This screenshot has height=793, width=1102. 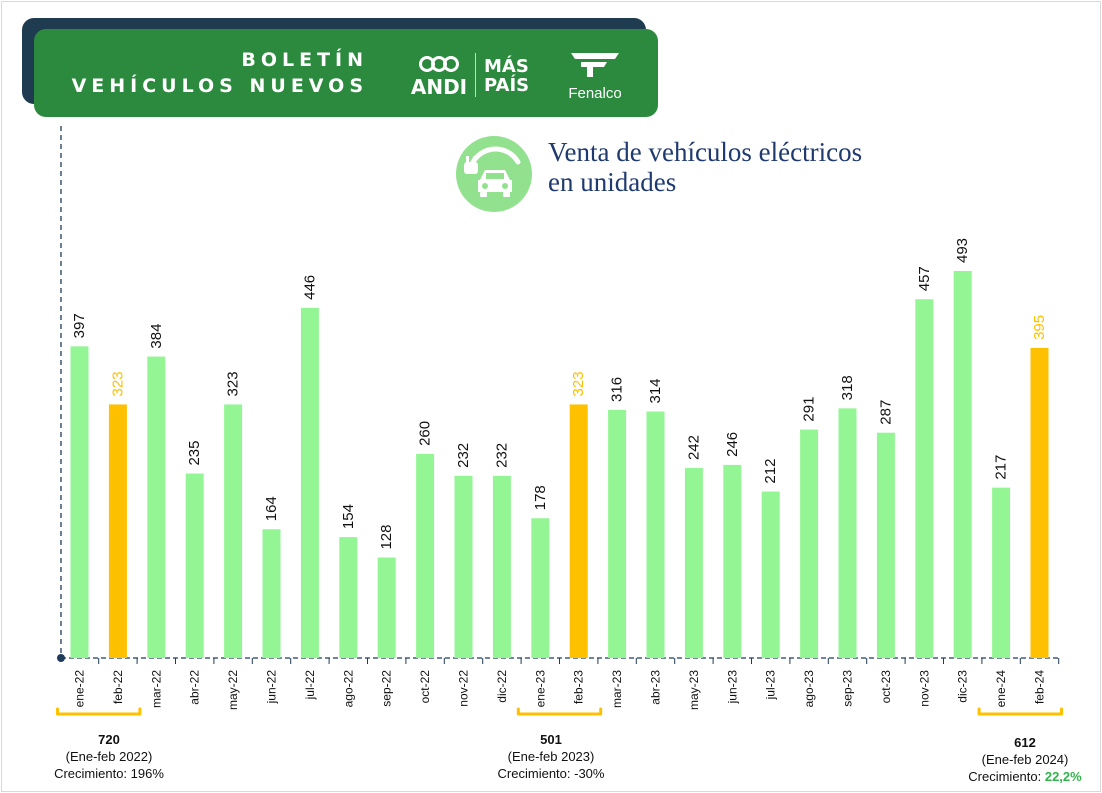 What do you see at coordinates (1025, 742) in the screenshot?
I see `summary-total: 612` at bounding box center [1025, 742].